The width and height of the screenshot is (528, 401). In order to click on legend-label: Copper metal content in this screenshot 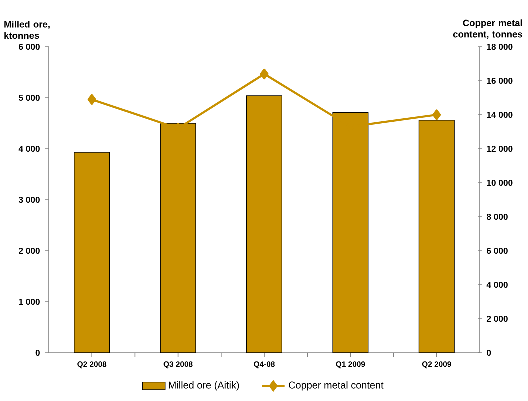, I will do `click(336, 386)`.